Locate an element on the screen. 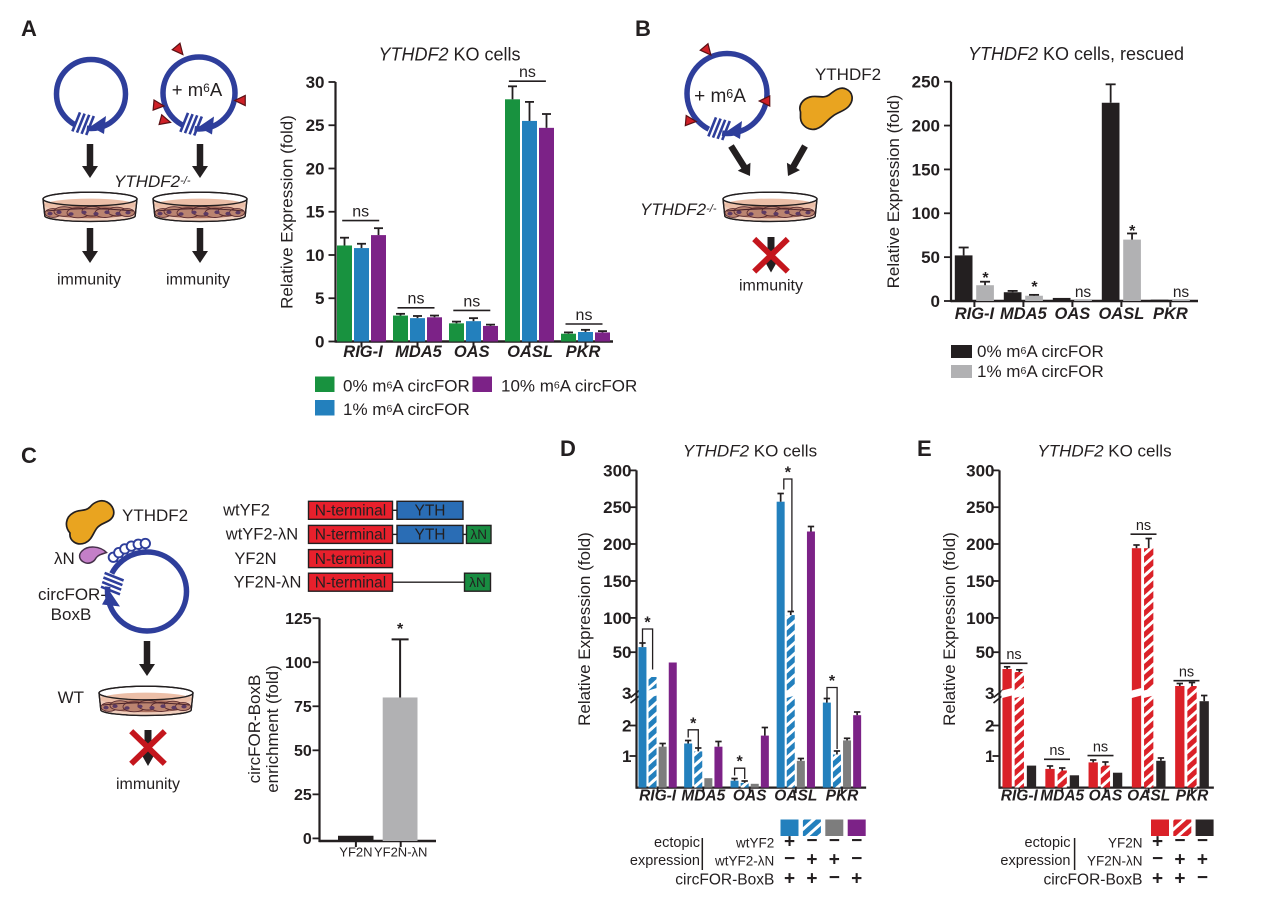 The height and width of the screenshot is (897, 1265). svg-text: 10 is located at coordinates (315, 255).